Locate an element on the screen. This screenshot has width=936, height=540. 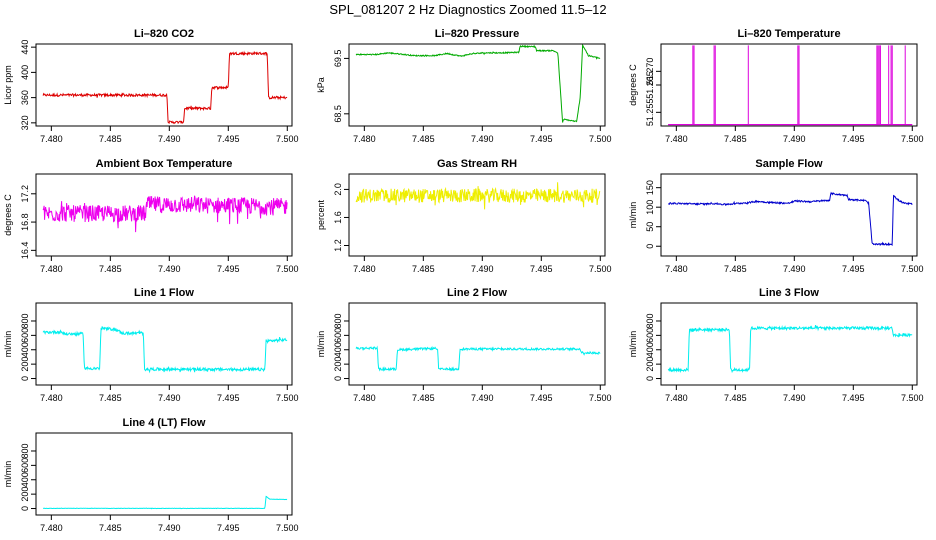
y-tick-label: 17.2 is located at coordinates (25, 194).